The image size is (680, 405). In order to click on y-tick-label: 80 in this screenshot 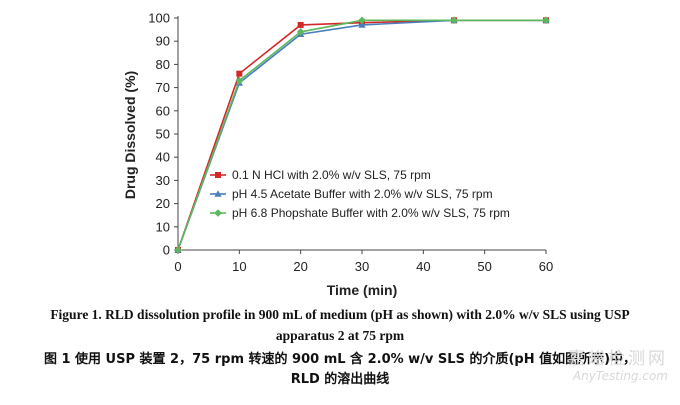, I will do `click(163, 64)`.